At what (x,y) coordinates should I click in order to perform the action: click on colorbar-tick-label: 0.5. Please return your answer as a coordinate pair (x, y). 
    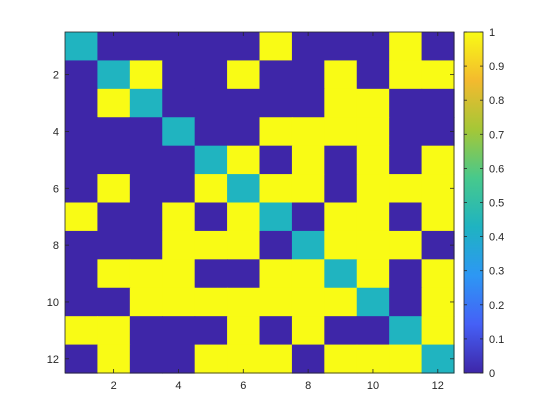
    Looking at the image, I should click on (496, 204).